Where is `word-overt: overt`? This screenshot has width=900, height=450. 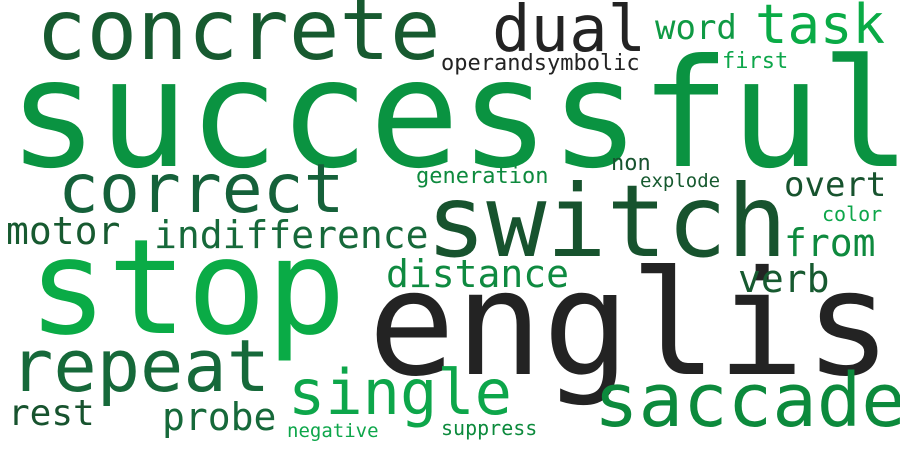
word-overt: overt is located at coordinates (835, 185).